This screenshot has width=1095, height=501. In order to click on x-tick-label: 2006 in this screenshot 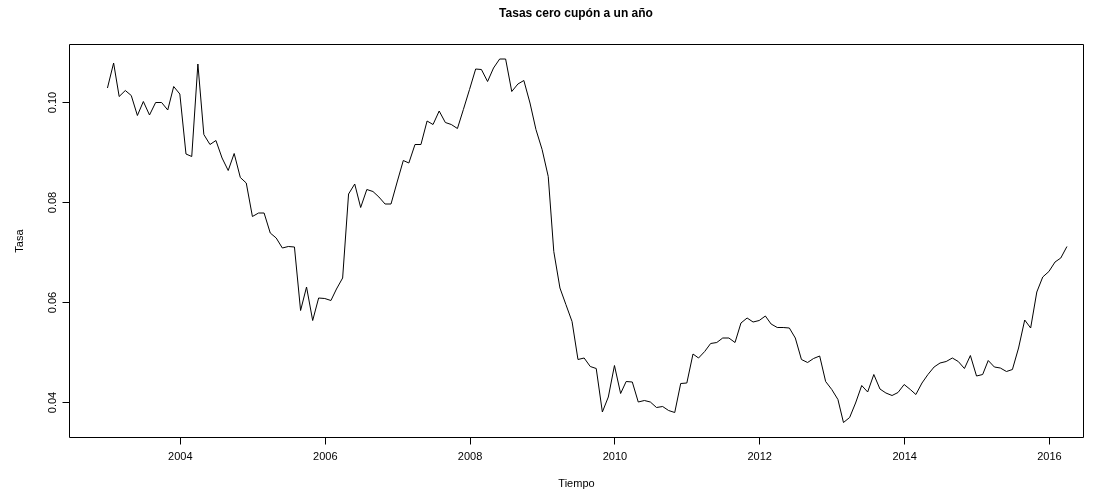, I will do `click(325, 455)`.